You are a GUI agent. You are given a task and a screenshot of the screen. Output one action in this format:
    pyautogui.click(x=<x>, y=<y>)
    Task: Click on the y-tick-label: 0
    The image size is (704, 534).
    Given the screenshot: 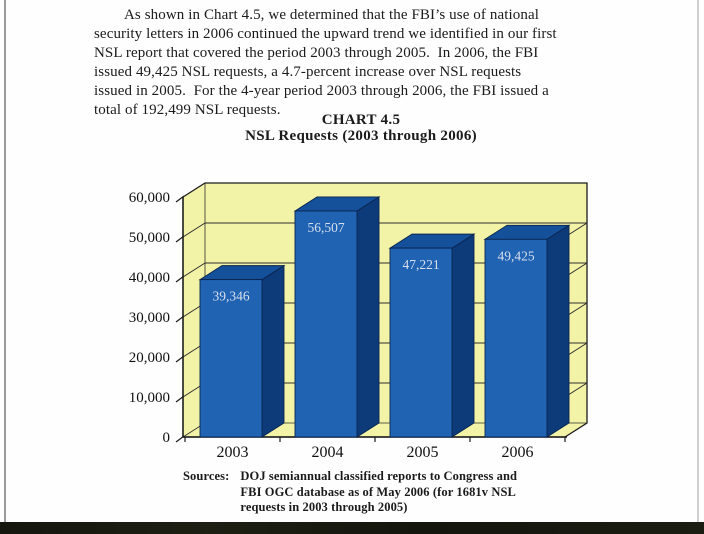 What is the action you would take?
    pyautogui.click(x=167, y=438)
    